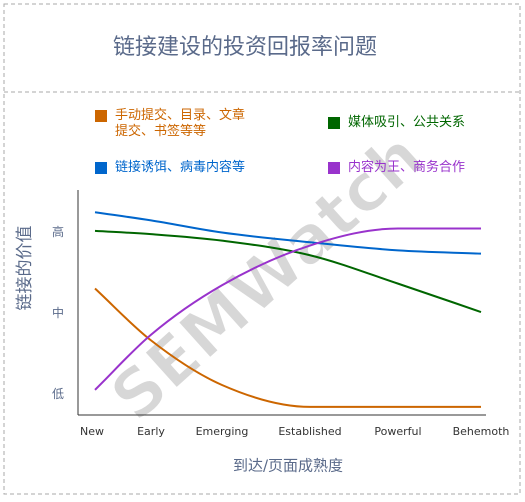 The width and height of the screenshot is (525, 502). Describe the element at coordinates (25, 268) in the screenshot. I see `y-axis-label: 链接的价值` at that location.